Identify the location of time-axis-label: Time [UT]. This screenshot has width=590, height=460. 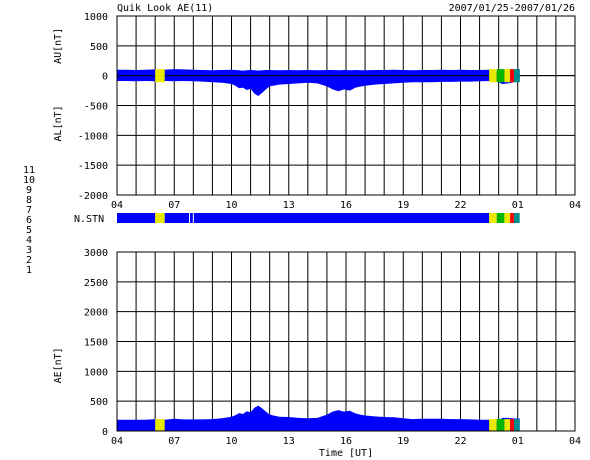
(346, 453).